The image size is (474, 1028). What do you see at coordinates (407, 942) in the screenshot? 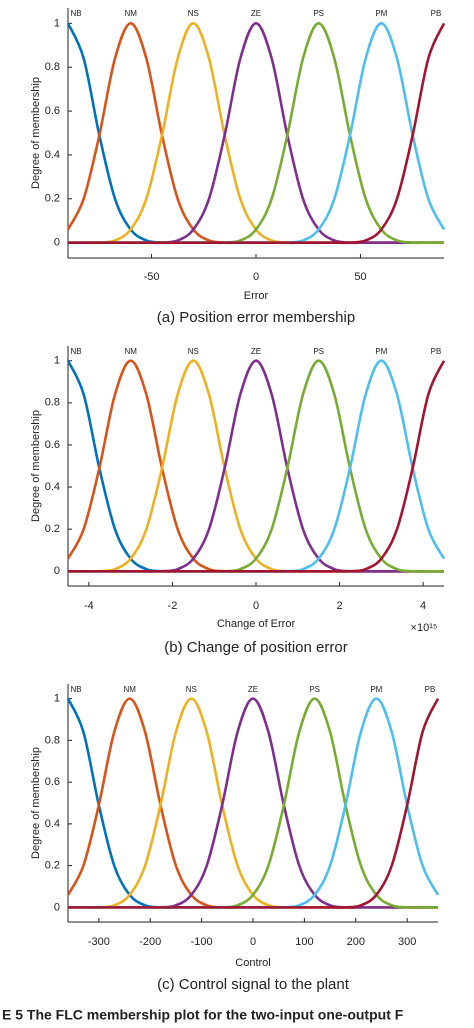
I see `x-tick-label: 300` at bounding box center [407, 942].